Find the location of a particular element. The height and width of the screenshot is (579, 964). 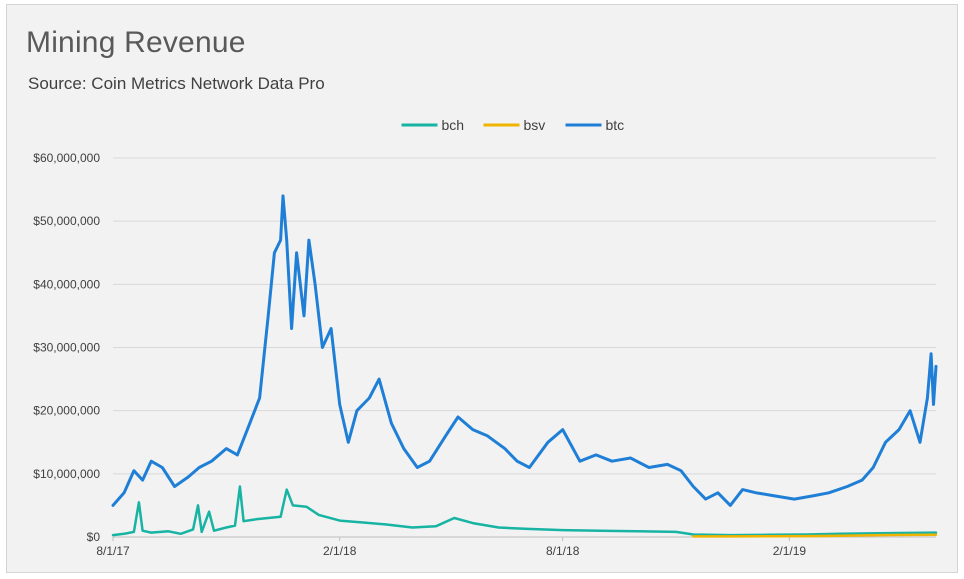

x-tick-label: 8/1/17 is located at coordinates (113, 551).